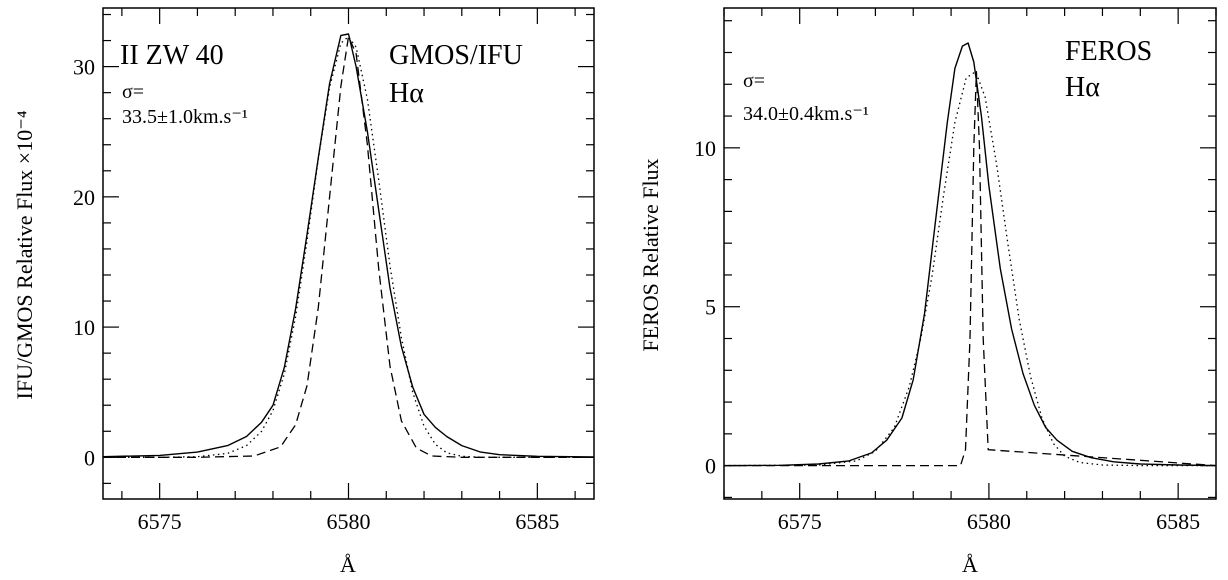  What do you see at coordinates (970, 564) in the screenshot?
I see `right-x-axis-label: Å` at bounding box center [970, 564].